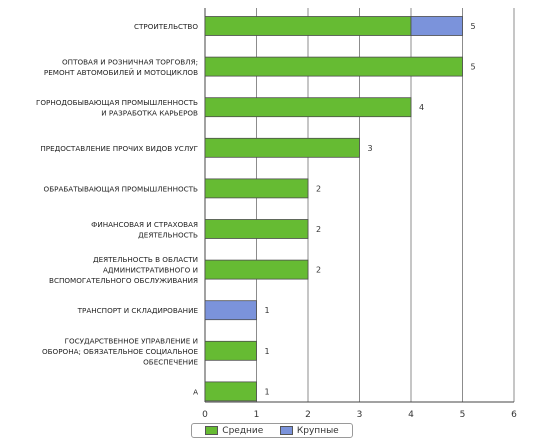  I want to click on value-label-8: 1, so click(267, 351).